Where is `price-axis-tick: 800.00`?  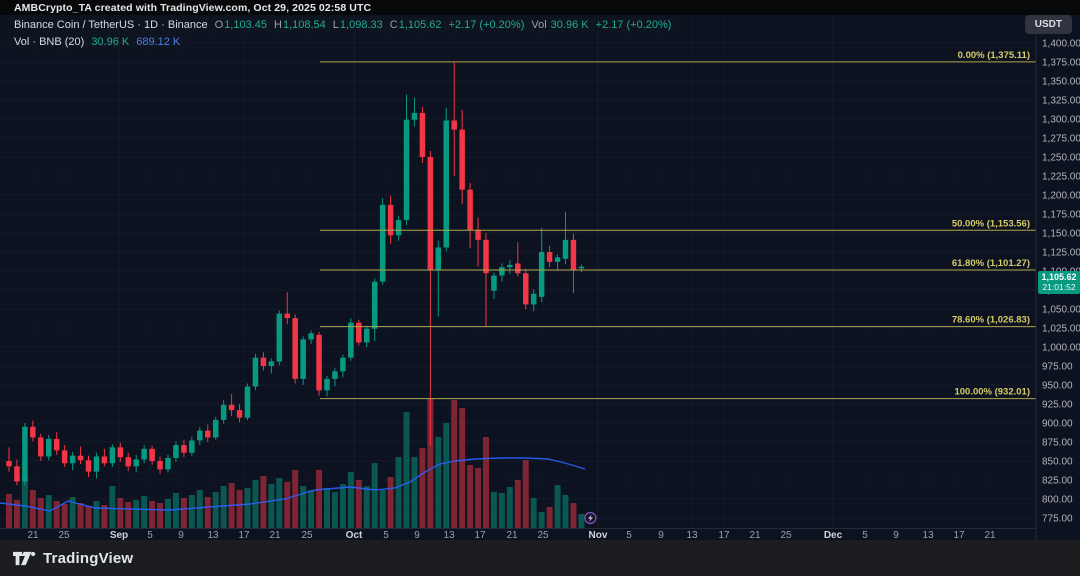 price-axis-tick: 800.00 is located at coordinates (1057, 500).